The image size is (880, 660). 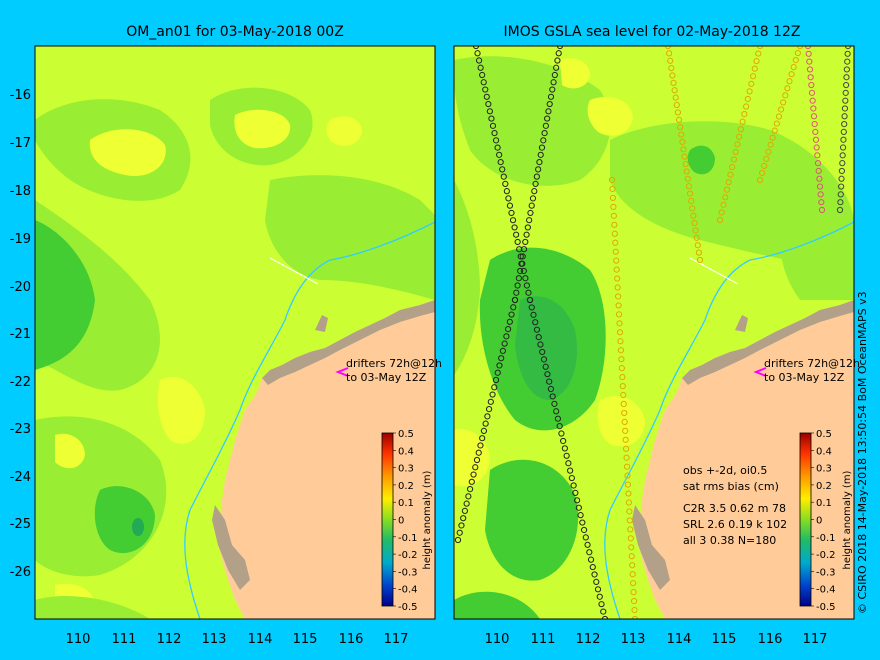 What do you see at coordinates (351, 639) in the screenshot?
I see `x-tick-label: 116` at bounding box center [351, 639].